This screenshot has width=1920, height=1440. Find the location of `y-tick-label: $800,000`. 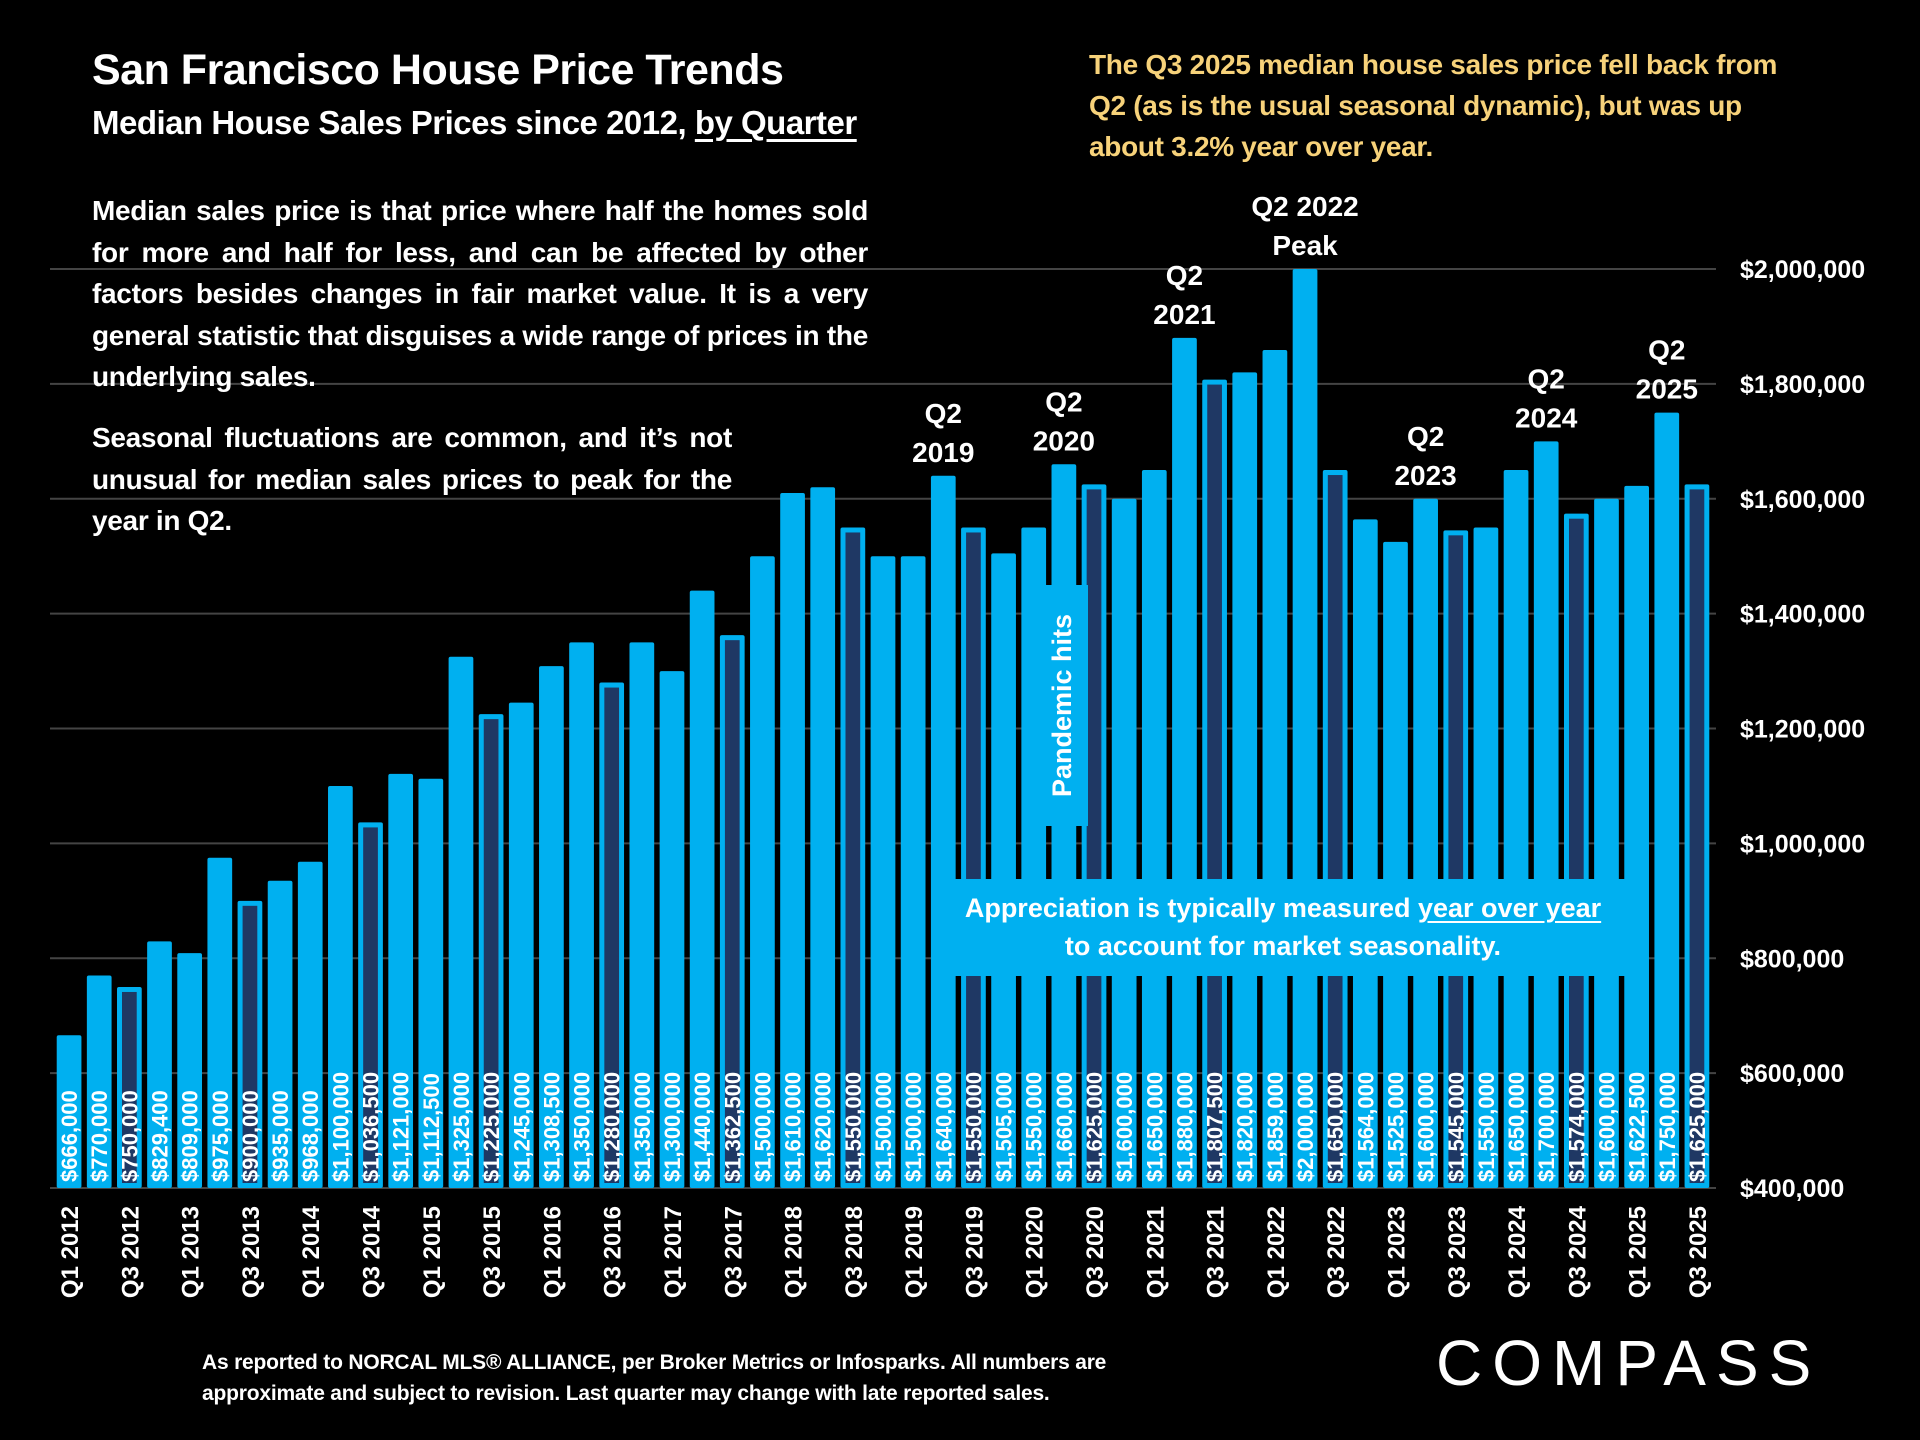

y-tick-label: $800,000 is located at coordinates (1792, 959).